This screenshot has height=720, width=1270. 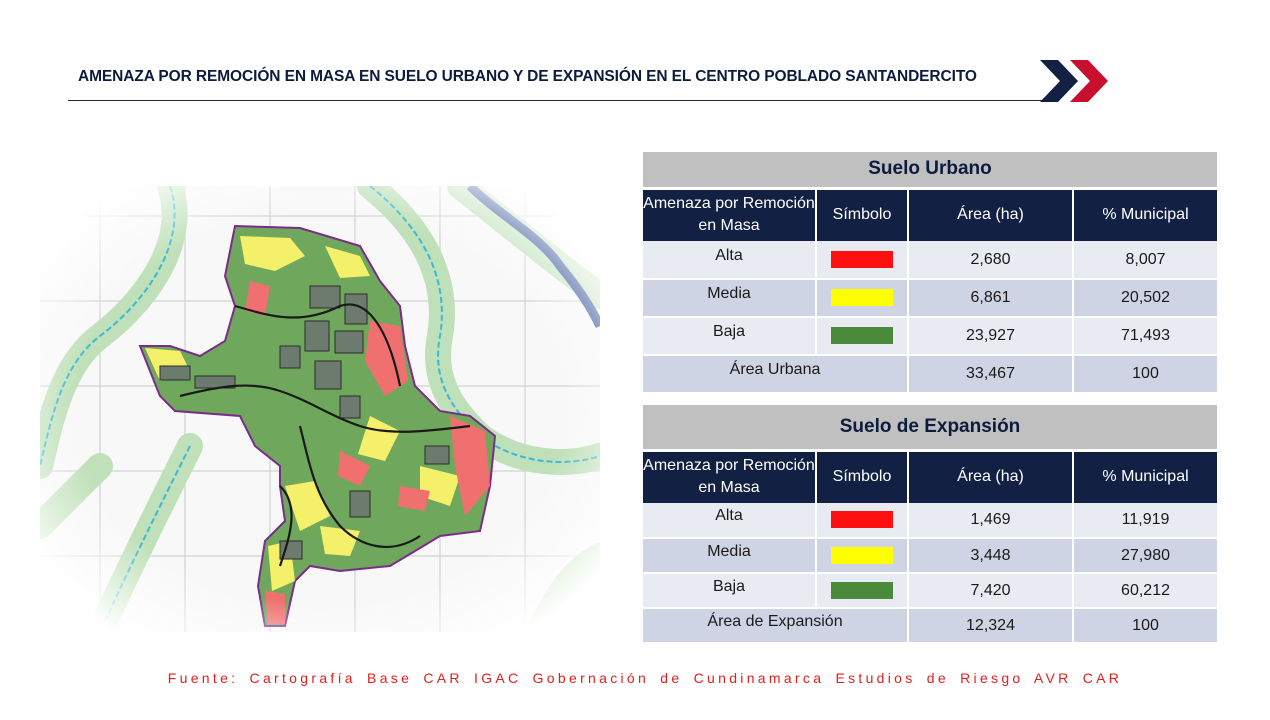 What do you see at coordinates (930, 171) in the screenshot?
I see `urban-soil-caption: Suelo Urbano` at bounding box center [930, 171].